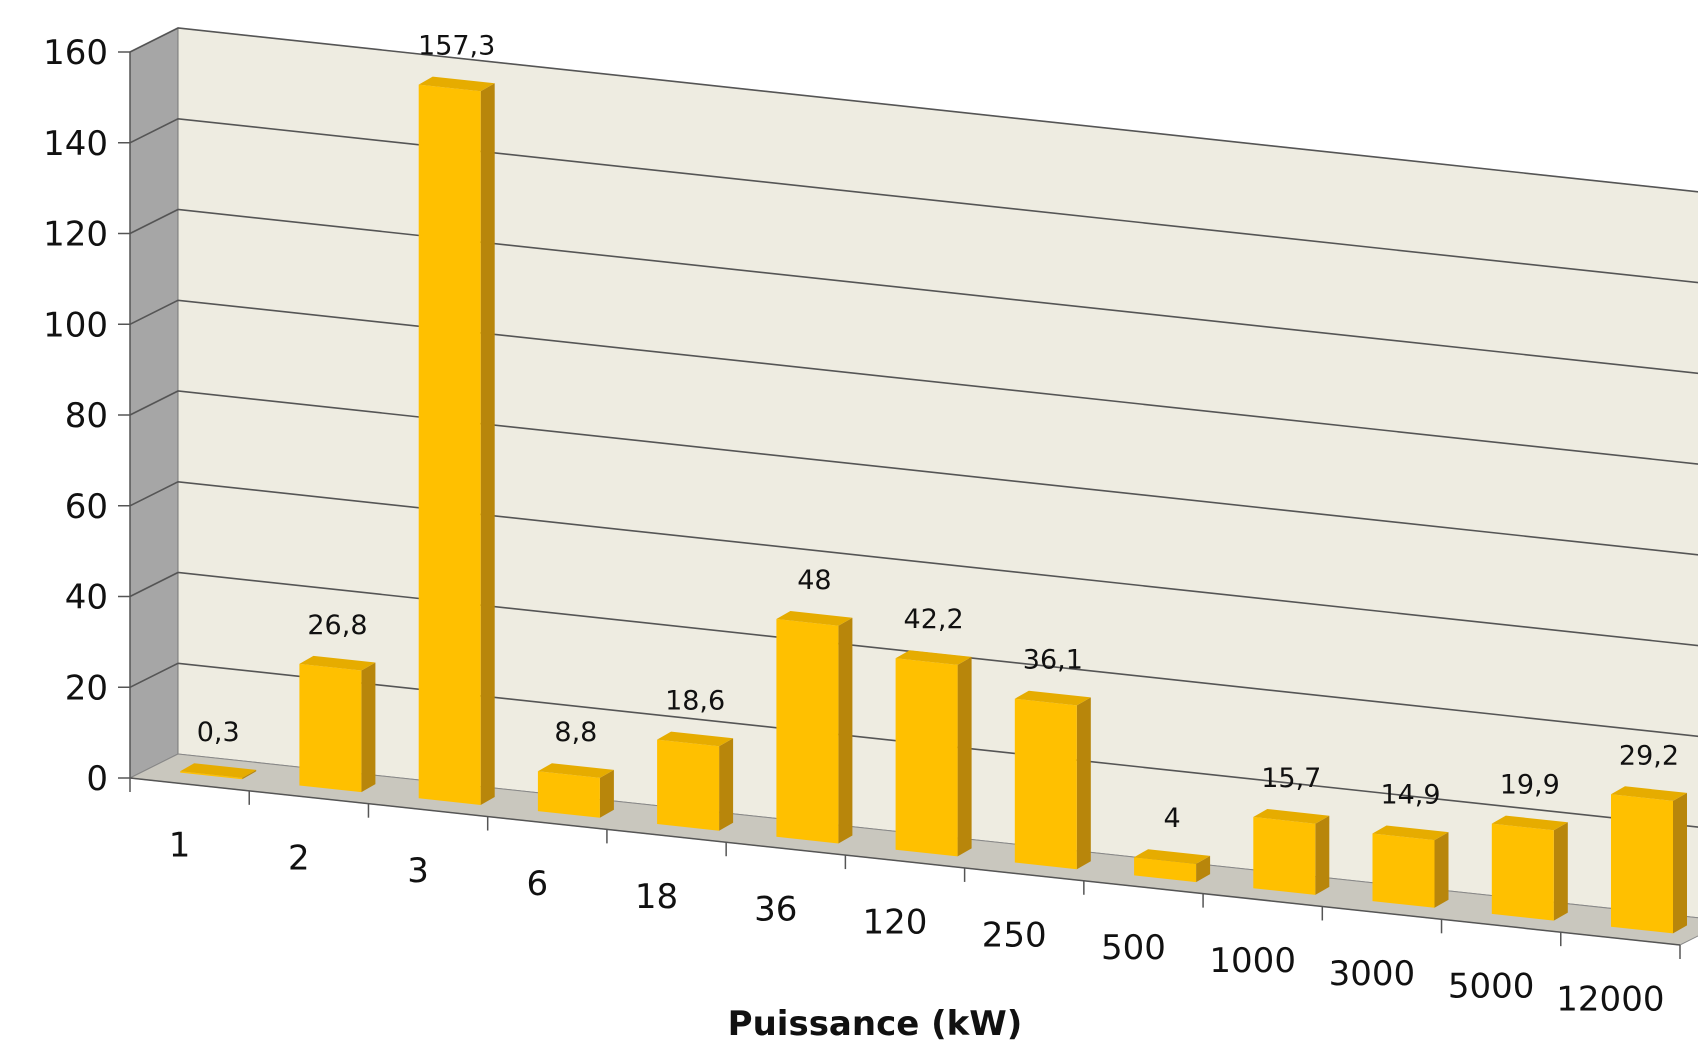  Describe the element at coordinates (218, 732) in the screenshot. I see `data-label: 0,3` at that location.